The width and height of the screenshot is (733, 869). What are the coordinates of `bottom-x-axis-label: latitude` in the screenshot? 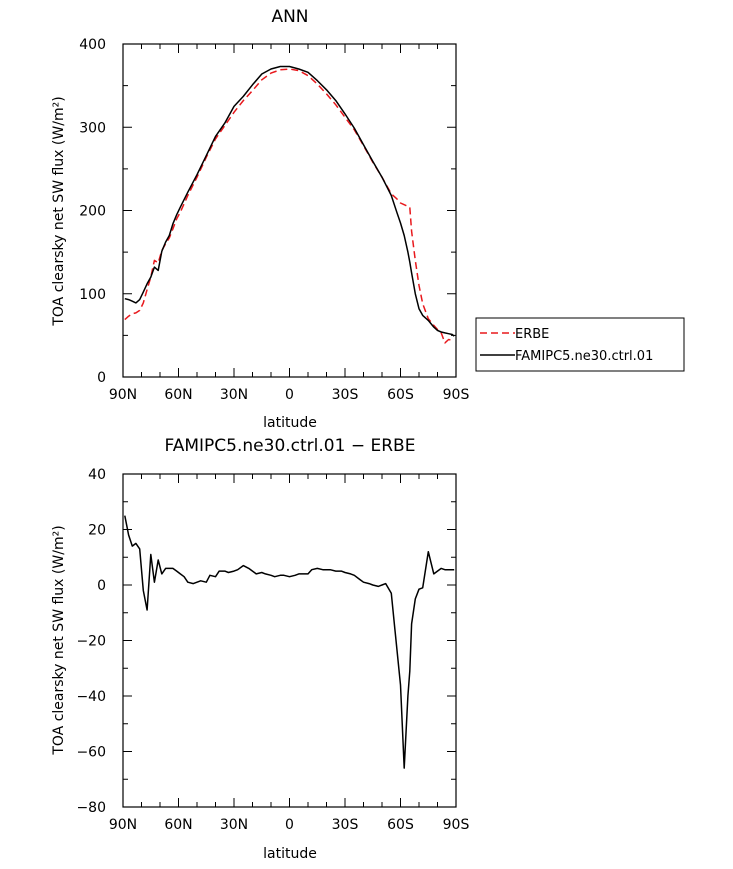 It's located at (290, 854).